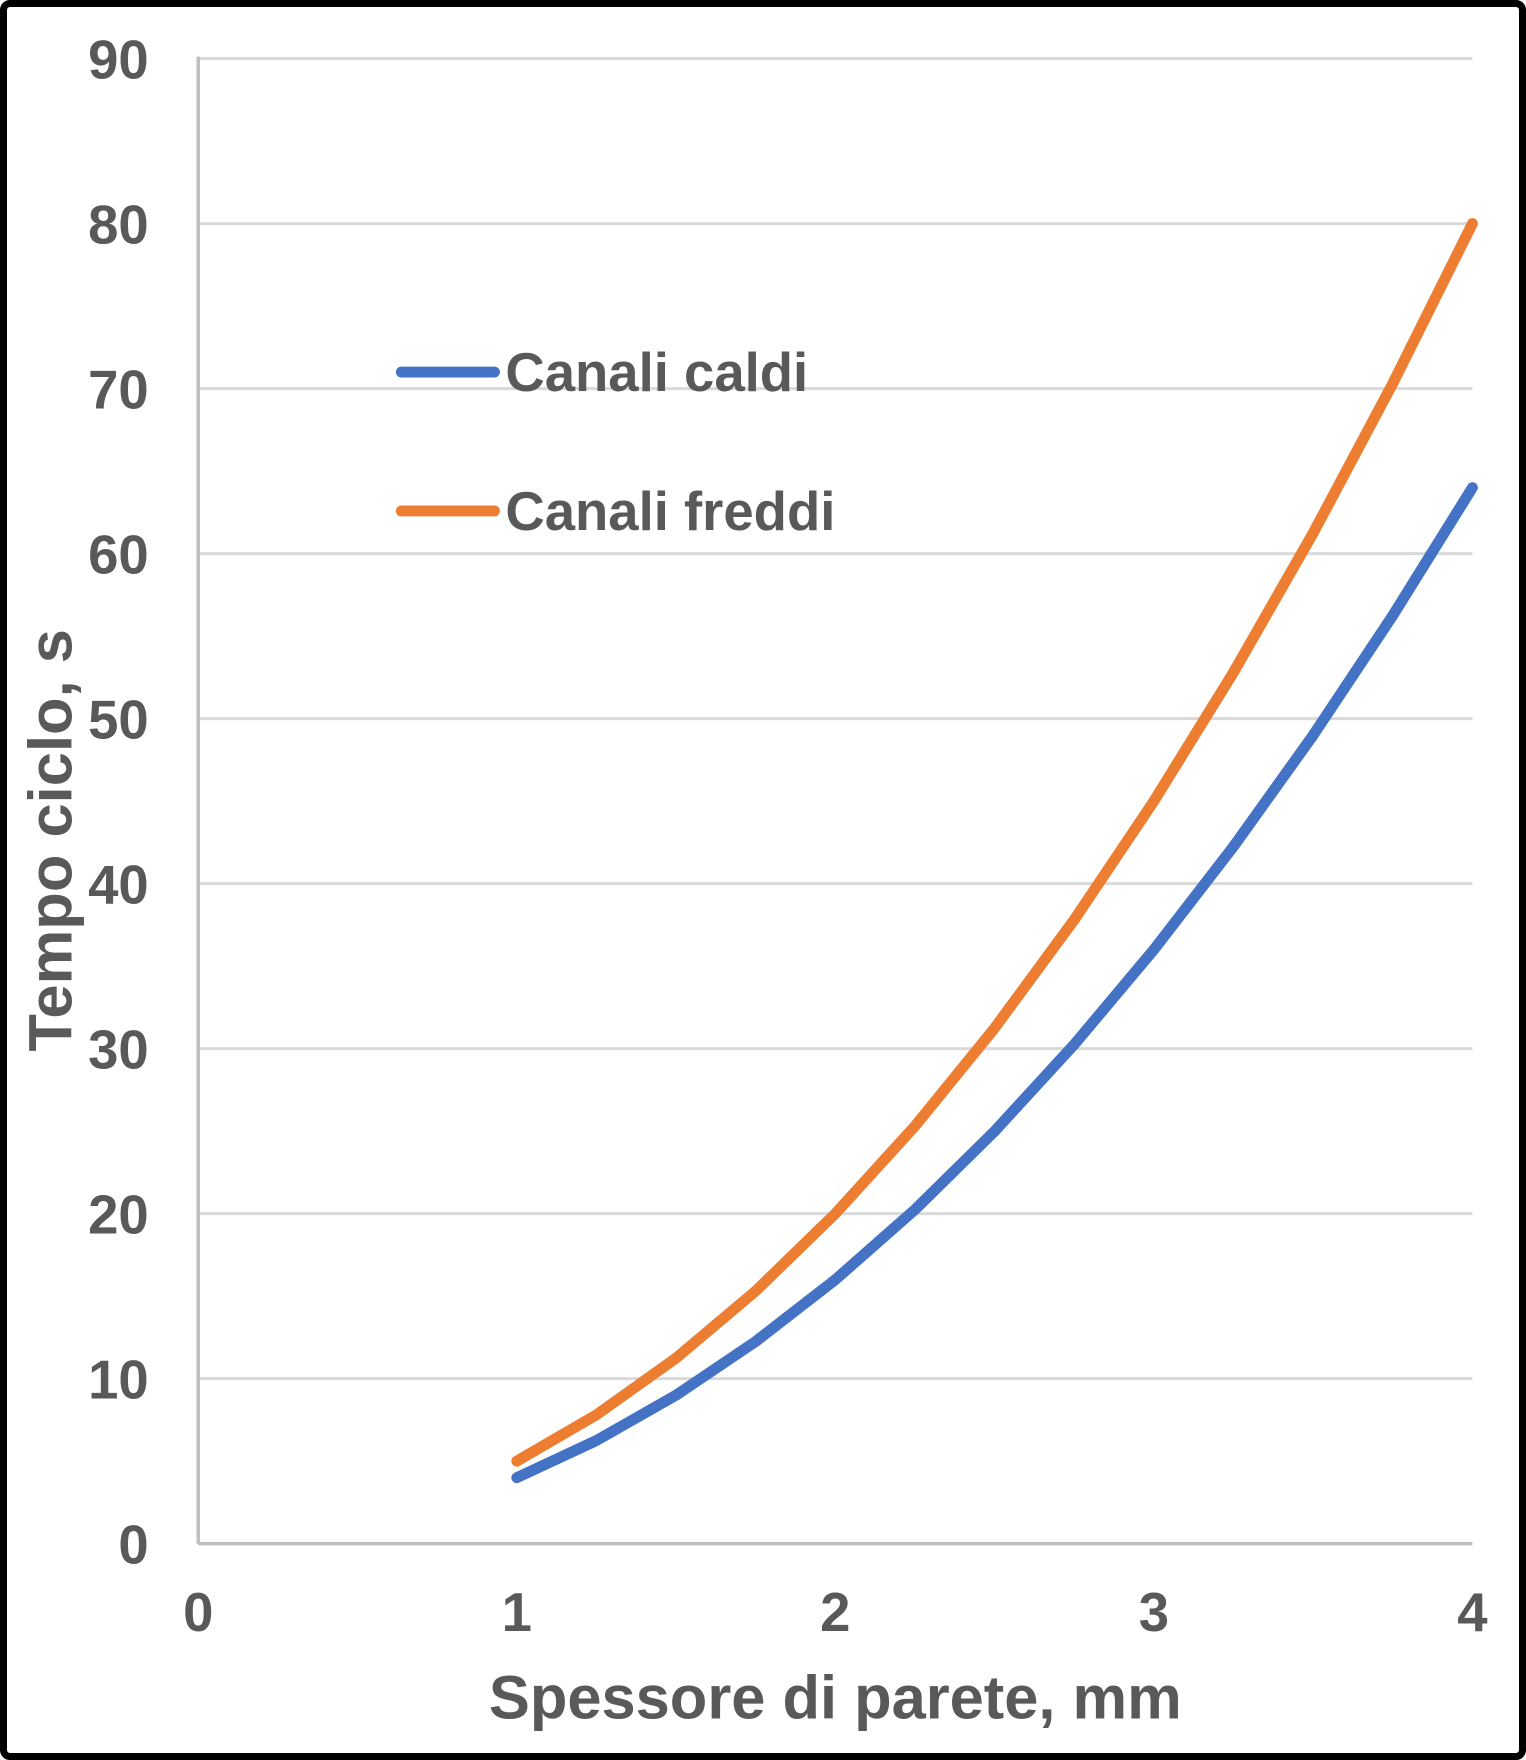  What do you see at coordinates (1154, 1612) in the screenshot?
I see `x-tick-label: 3` at bounding box center [1154, 1612].